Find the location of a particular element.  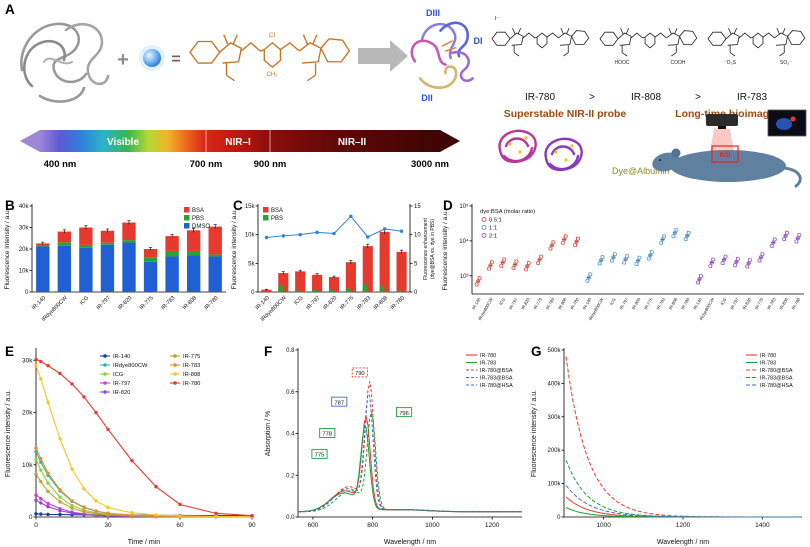

panel-label-f: F is located at coordinates (268, 351).